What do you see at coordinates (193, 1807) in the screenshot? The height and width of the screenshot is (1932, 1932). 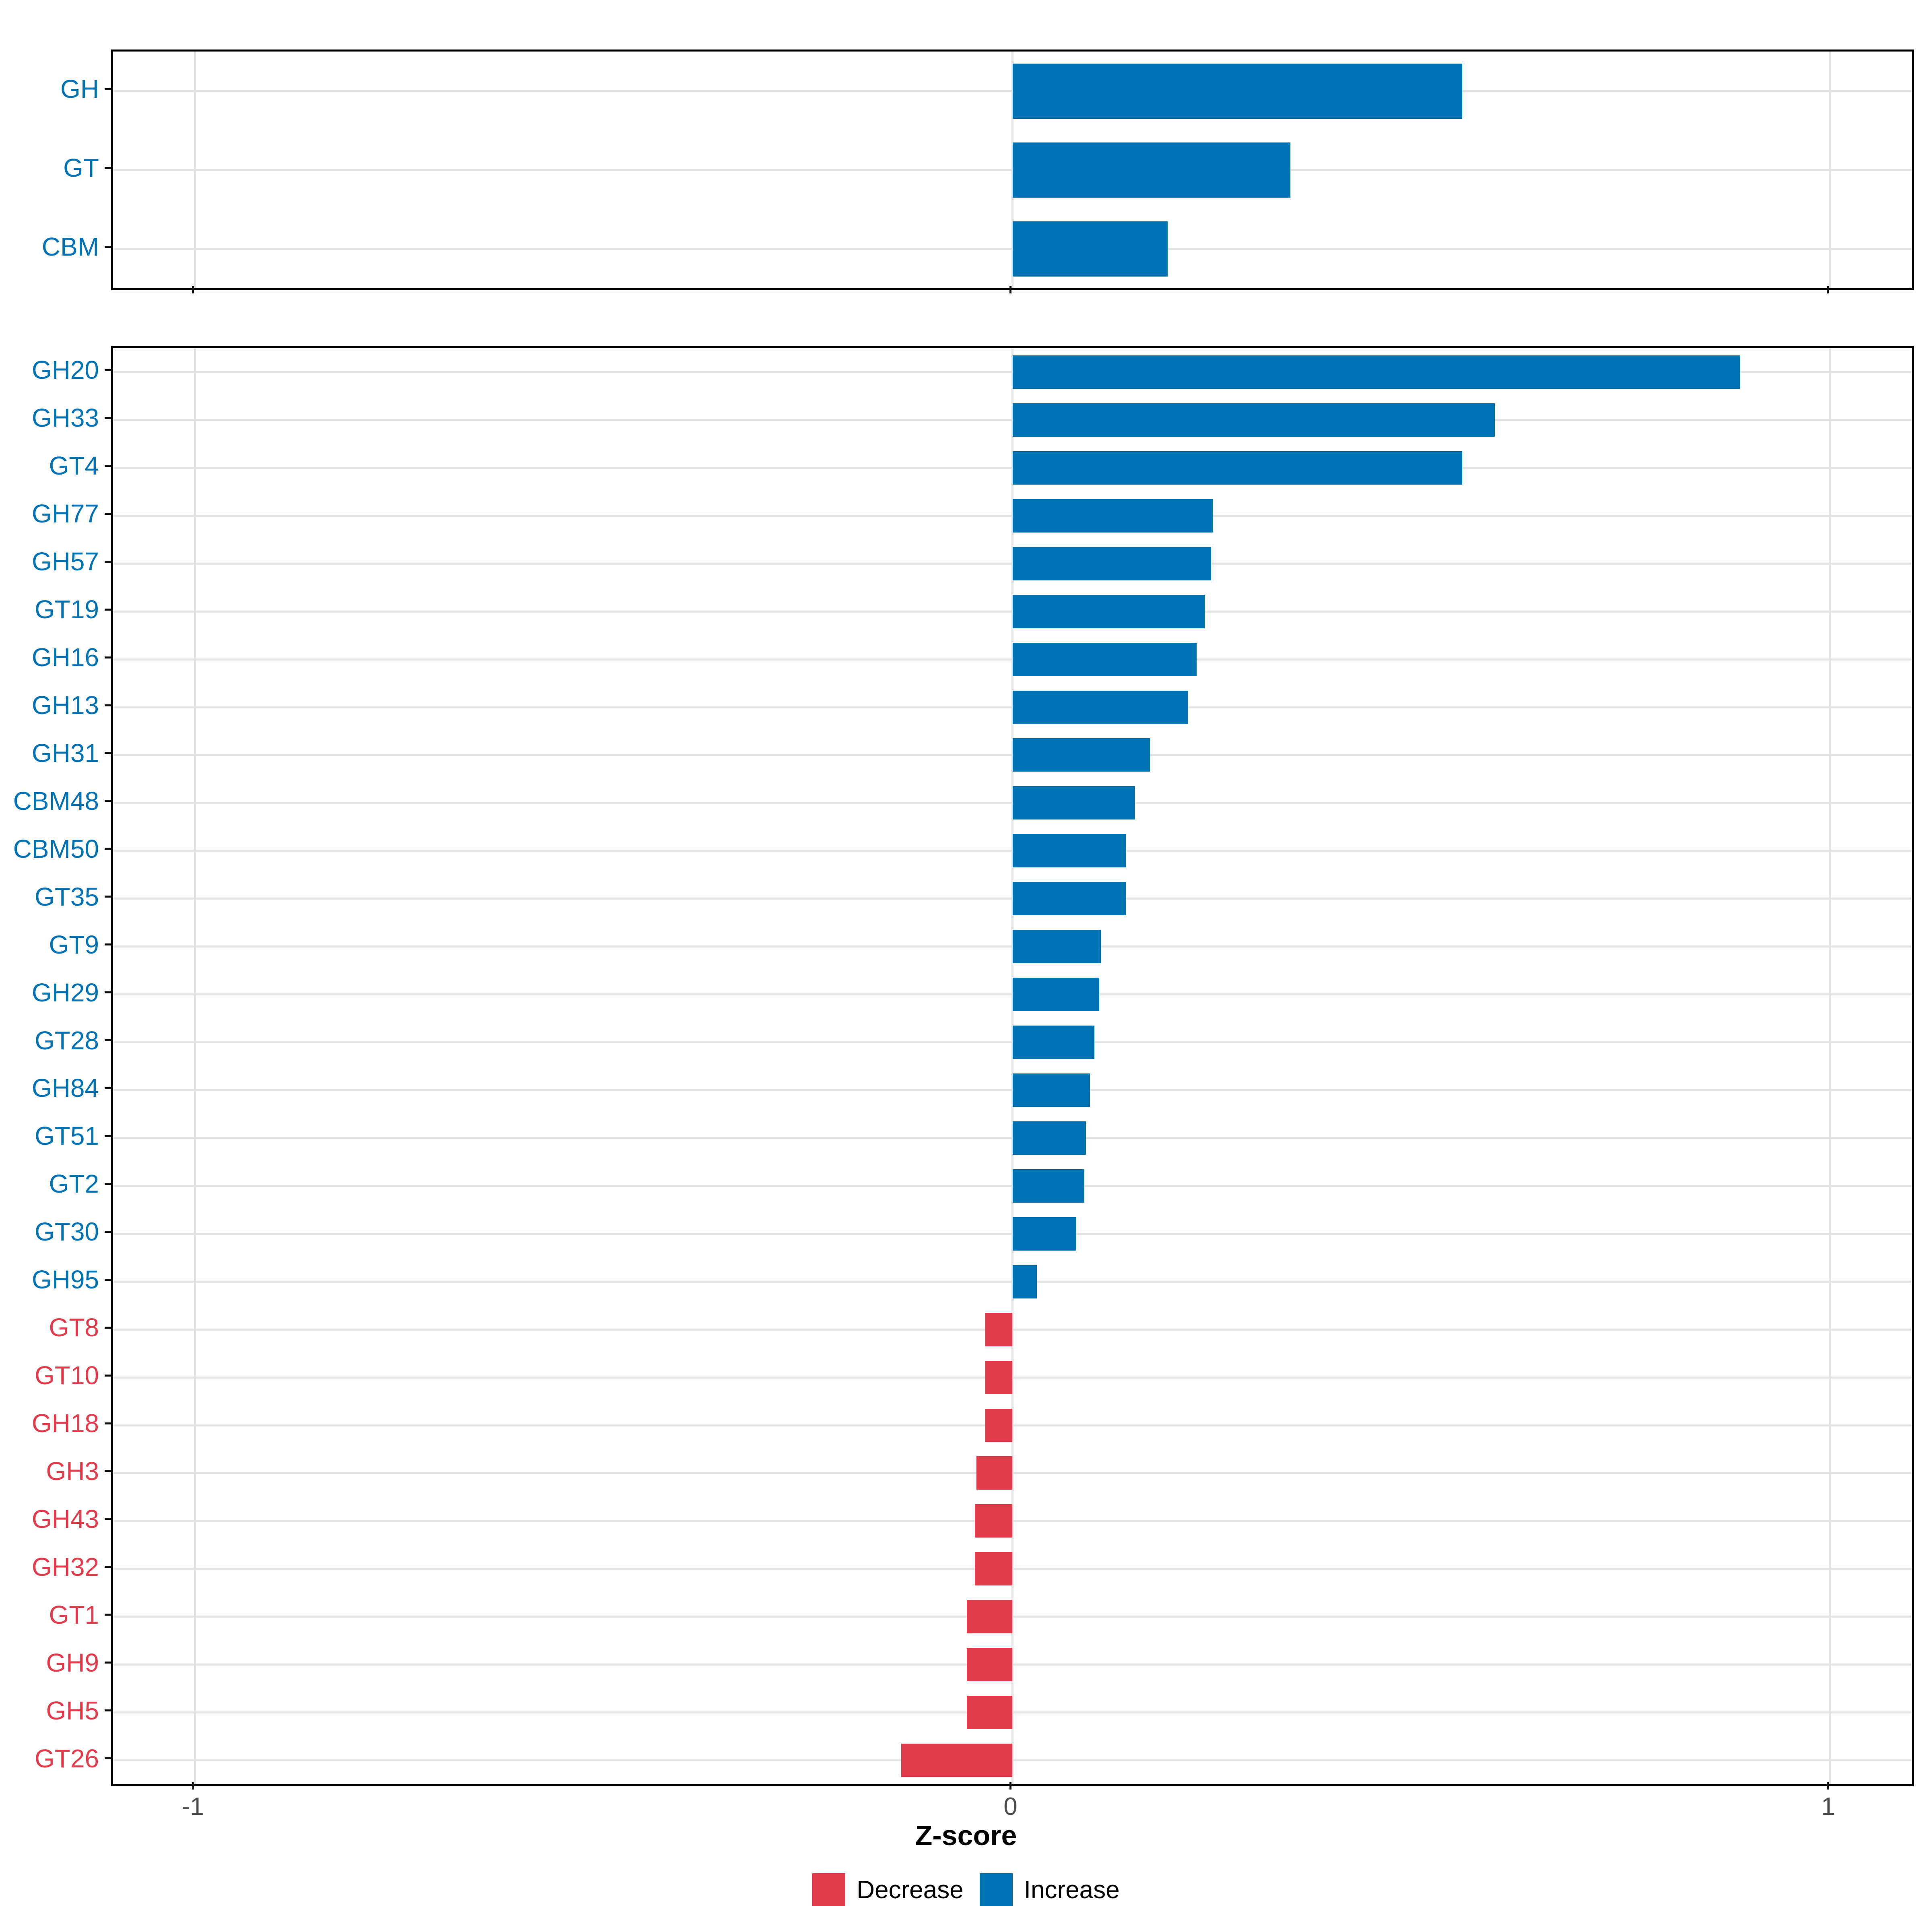 I see `x-tick-label--1: -1` at bounding box center [193, 1807].